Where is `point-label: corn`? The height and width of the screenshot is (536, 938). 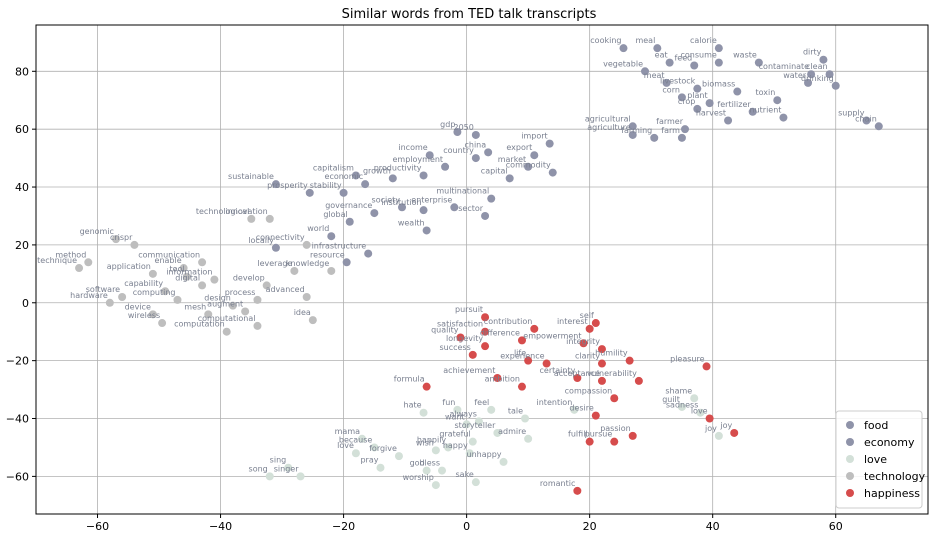 point-label: corn is located at coordinates (671, 89).